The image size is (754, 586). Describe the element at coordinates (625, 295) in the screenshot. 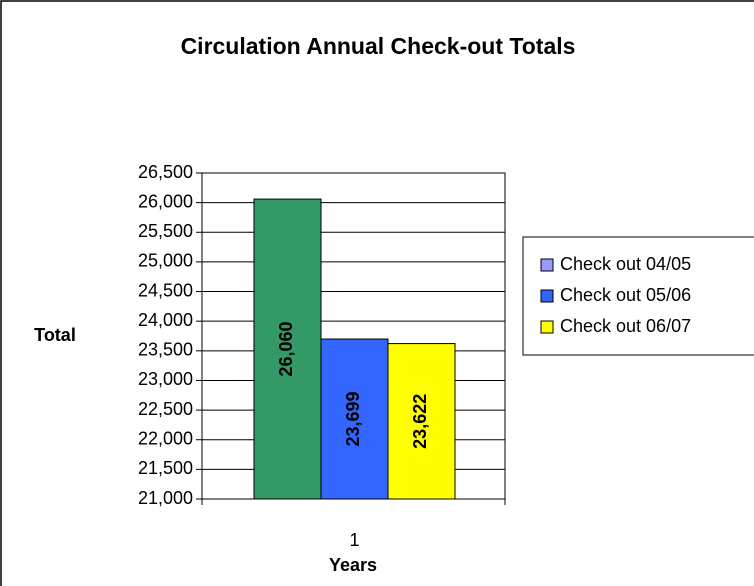

I see `legend-label: Check out 05/06` at that location.